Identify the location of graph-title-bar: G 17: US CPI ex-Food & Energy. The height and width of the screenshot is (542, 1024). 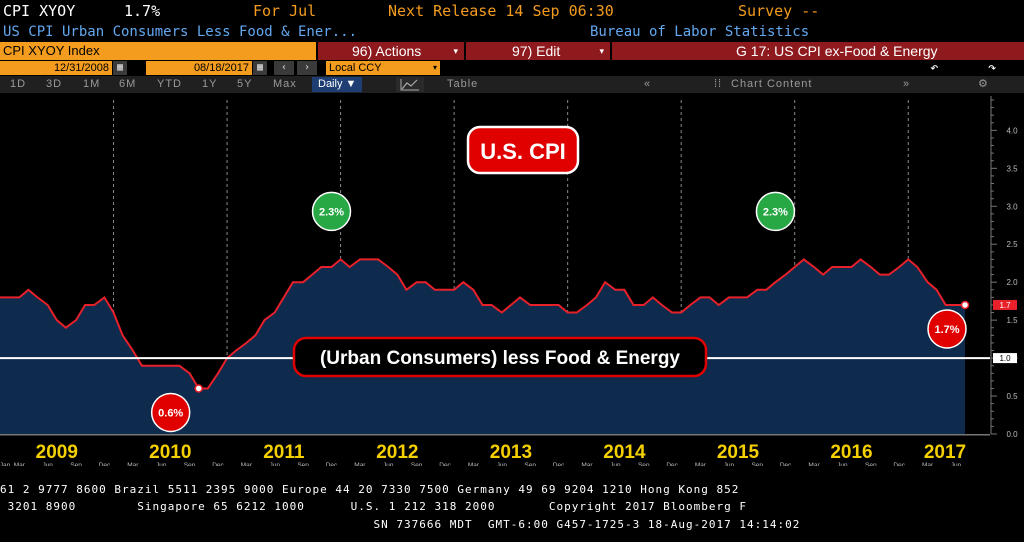
(818, 51).